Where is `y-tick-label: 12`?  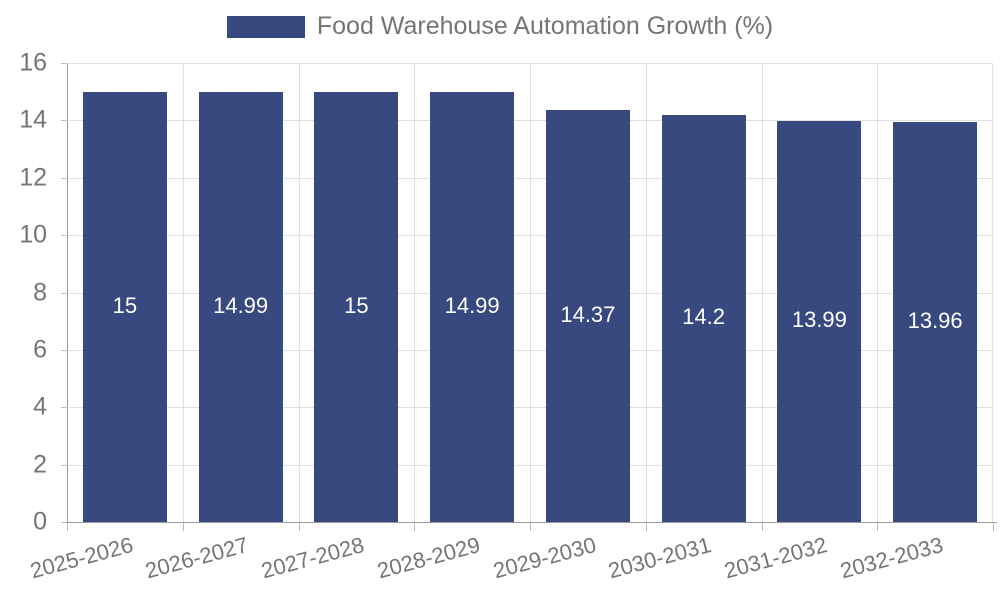
y-tick-label: 12 is located at coordinates (33, 177).